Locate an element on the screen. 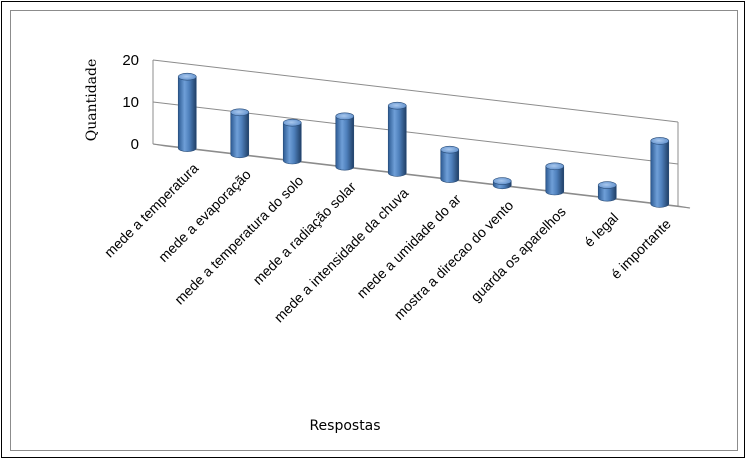 The width and height of the screenshot is (748, 461). x-tick-label: é legal is located at coordinates (601, 230).